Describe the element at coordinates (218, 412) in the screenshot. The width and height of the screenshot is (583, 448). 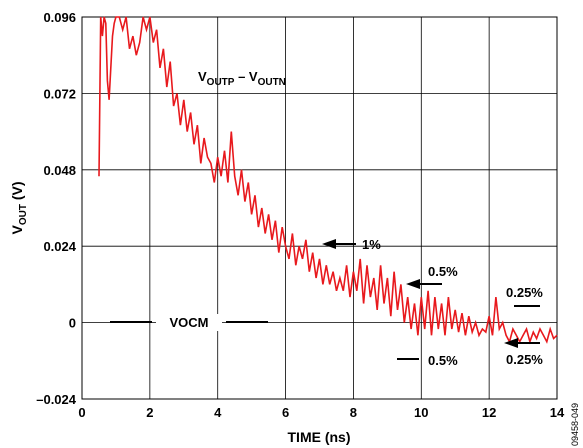
I see `x-tick-label: 4` at that location.